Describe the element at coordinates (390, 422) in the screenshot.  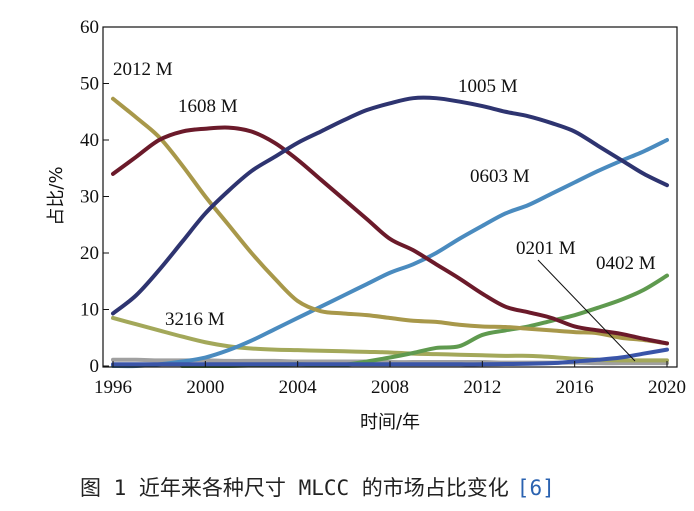
I see `x-axis-label: 时间/年` at that location.